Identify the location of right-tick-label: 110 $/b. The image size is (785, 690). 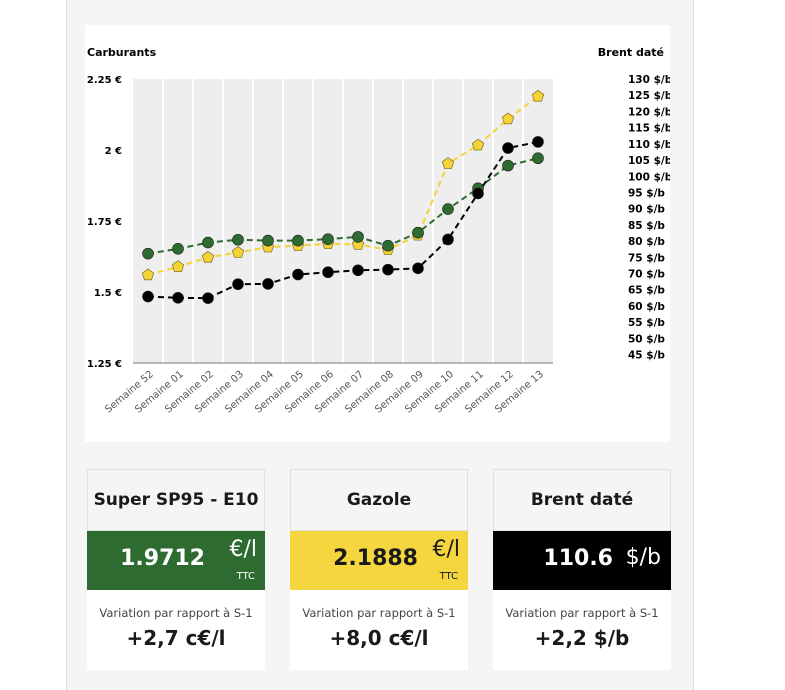
(649, 145).